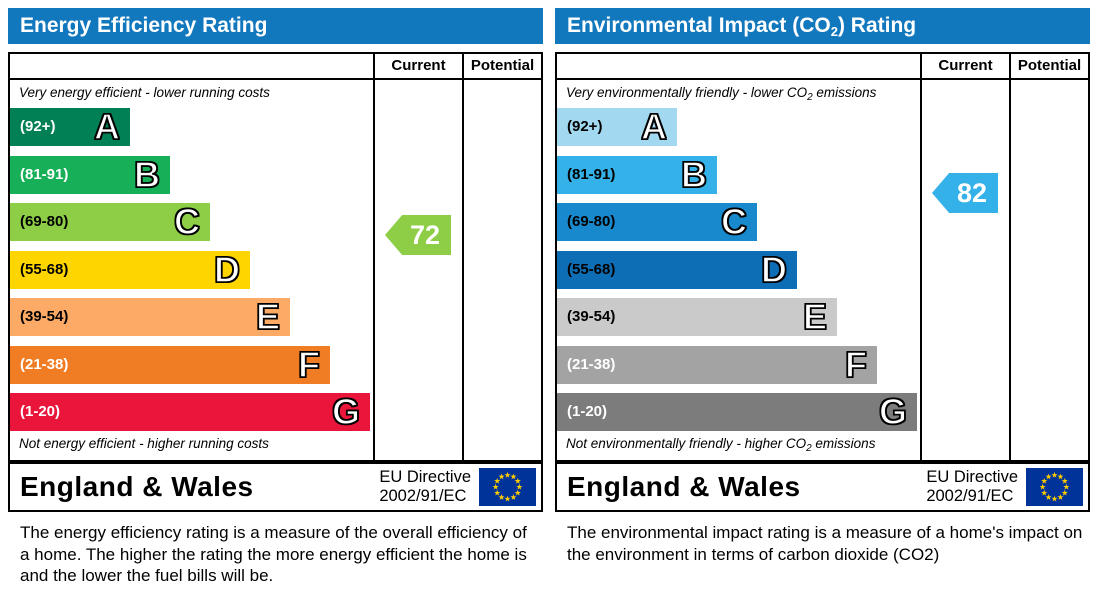  Describe the element at coordinates (130, 269) in the screenshot. I see `energy-band-D: (55-68) D` at that location.